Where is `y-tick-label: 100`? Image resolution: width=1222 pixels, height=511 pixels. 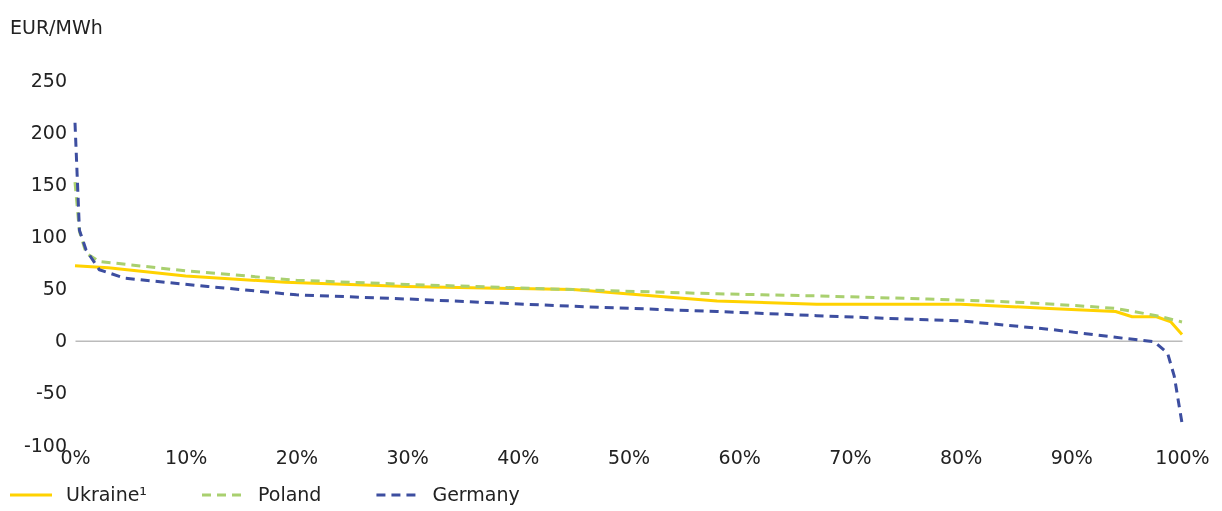 y-tick-label: 100 is located at coordinates (48, 236).